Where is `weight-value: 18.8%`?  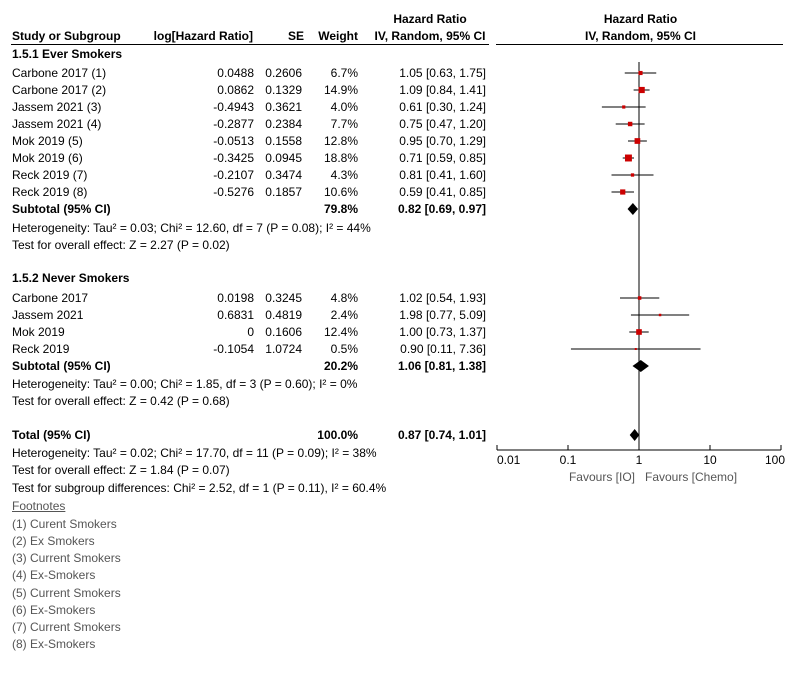 weight-value: 18.8% is located at coordinates (340, 158).